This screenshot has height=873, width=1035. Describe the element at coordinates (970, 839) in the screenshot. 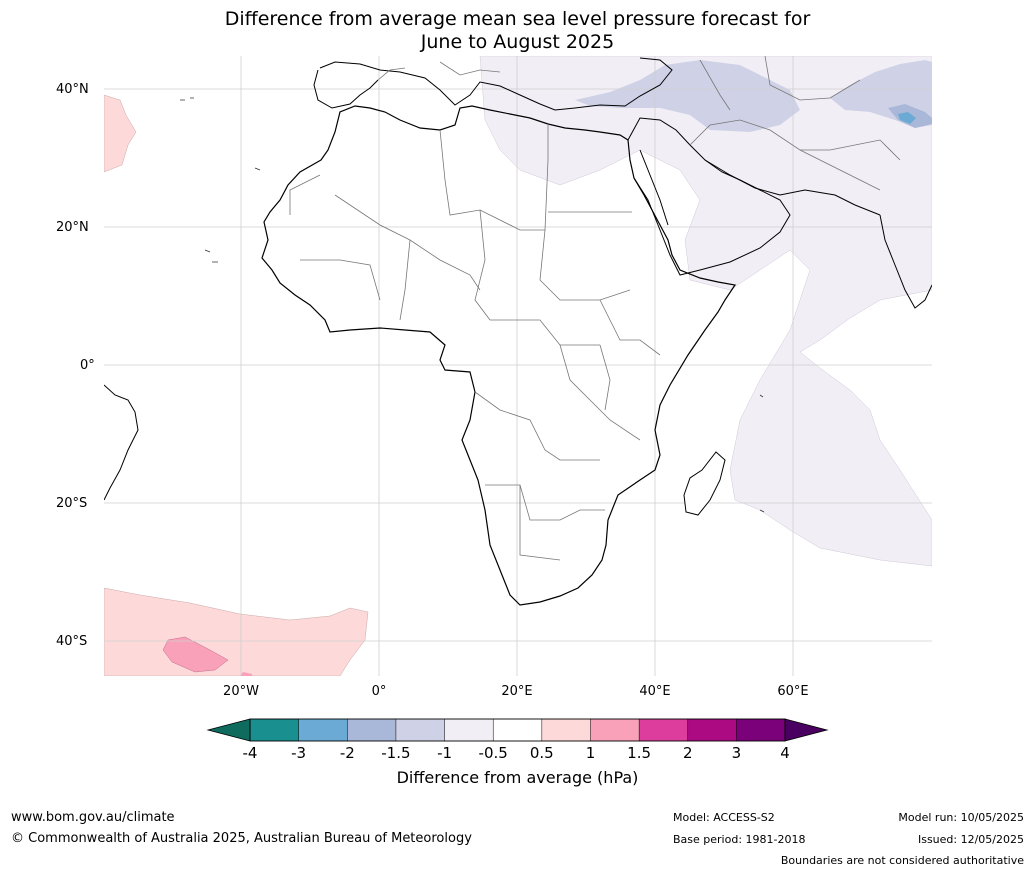

I see `issued-date: Issued: 12/05/2025` at that location.